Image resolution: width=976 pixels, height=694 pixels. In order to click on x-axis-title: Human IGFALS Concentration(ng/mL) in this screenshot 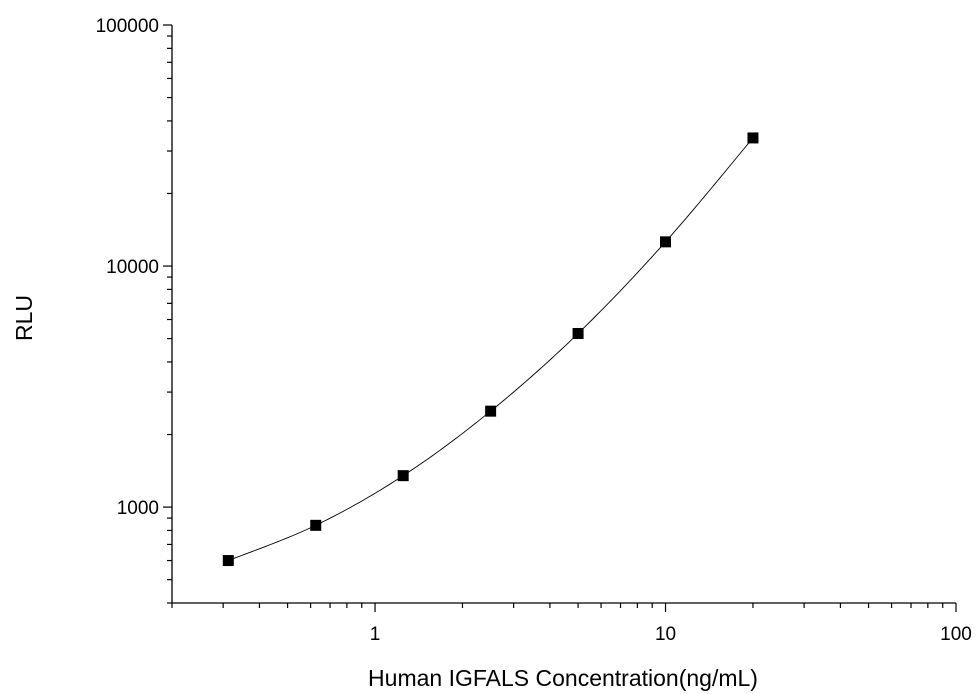, I will do `click(563, 678)`.